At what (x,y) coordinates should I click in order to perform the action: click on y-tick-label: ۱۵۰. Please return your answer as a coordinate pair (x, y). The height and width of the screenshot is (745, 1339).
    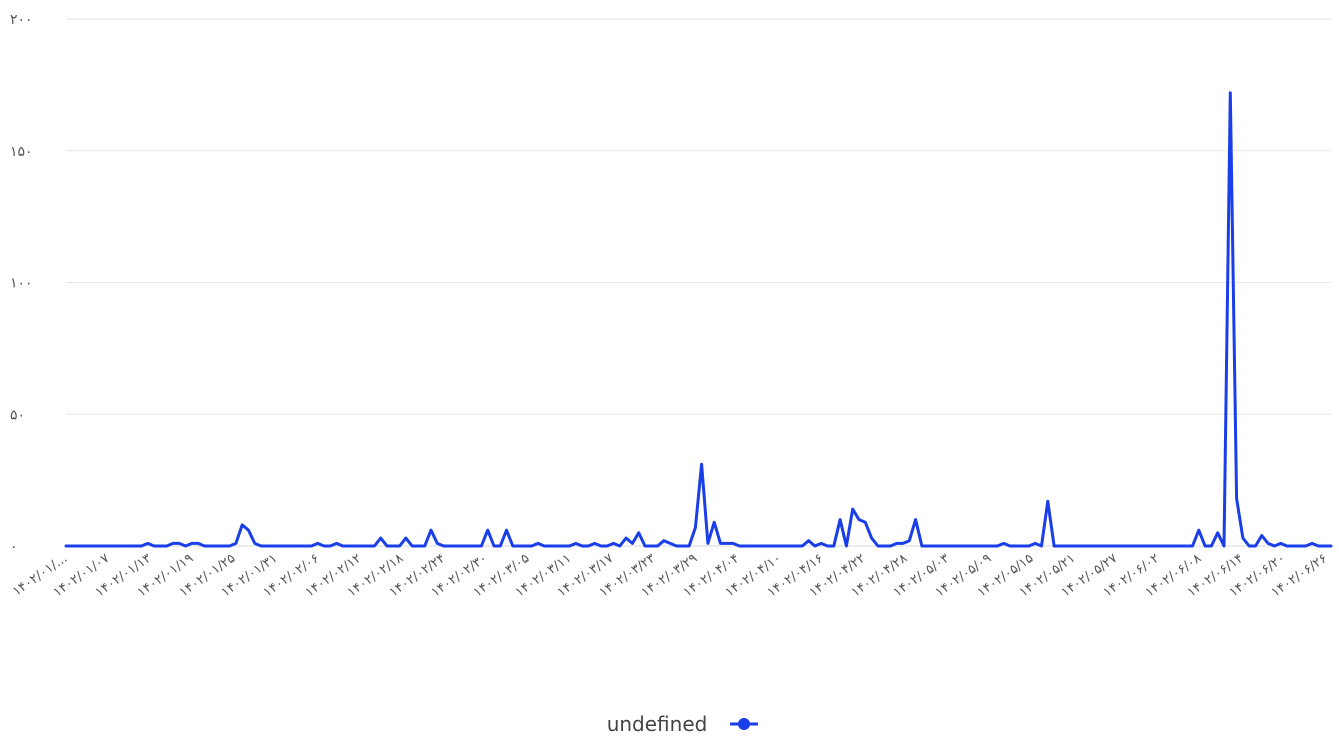
    Looking at the image, I should click on (21, 152).